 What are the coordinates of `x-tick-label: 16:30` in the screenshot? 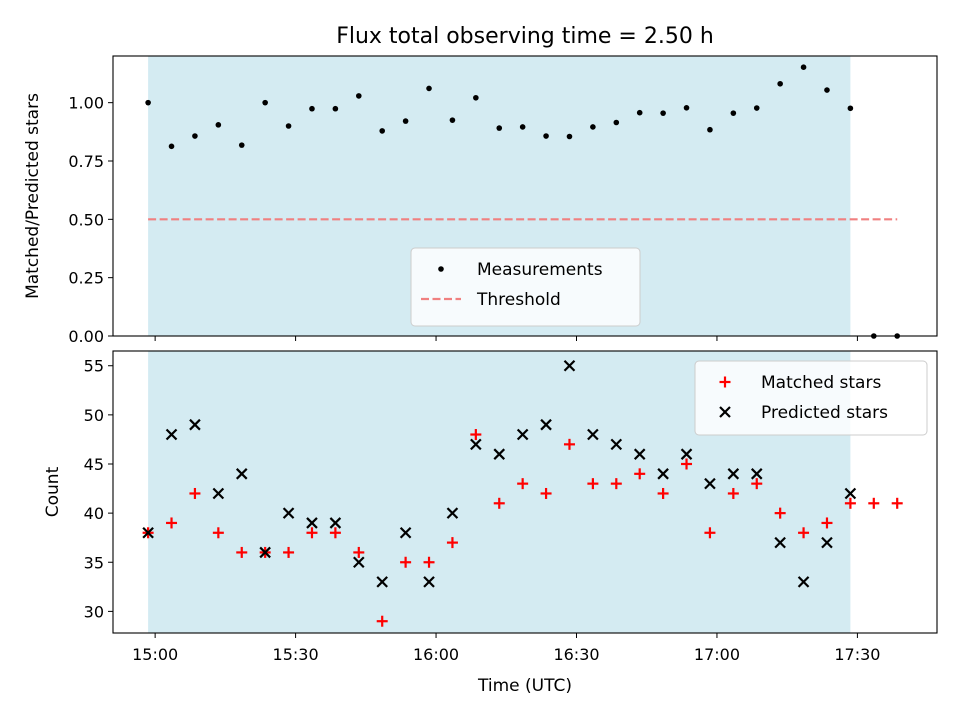 It's located at (576, 654).